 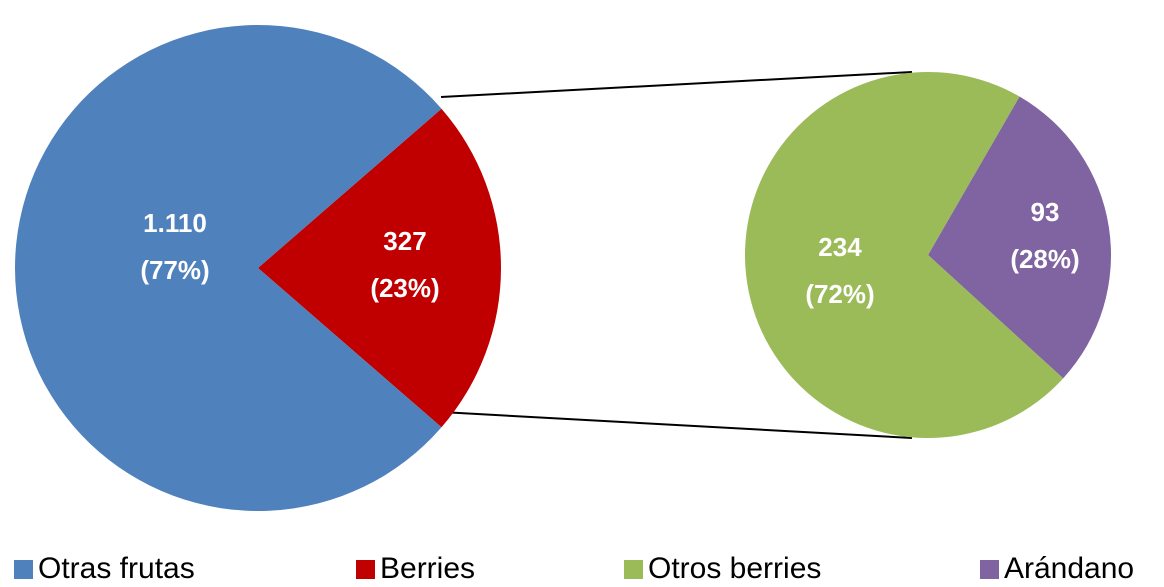 What do you see at coordinates (840, 247) in the screenshot?
I see `data-label: 234` at bounding box center [840, 247].